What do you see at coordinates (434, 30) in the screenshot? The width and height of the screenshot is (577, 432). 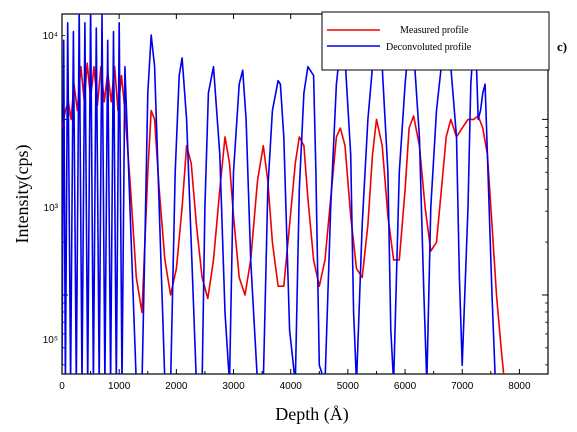 I see `legend-label-measured: Measured profile` at bounding box center [434, 30].